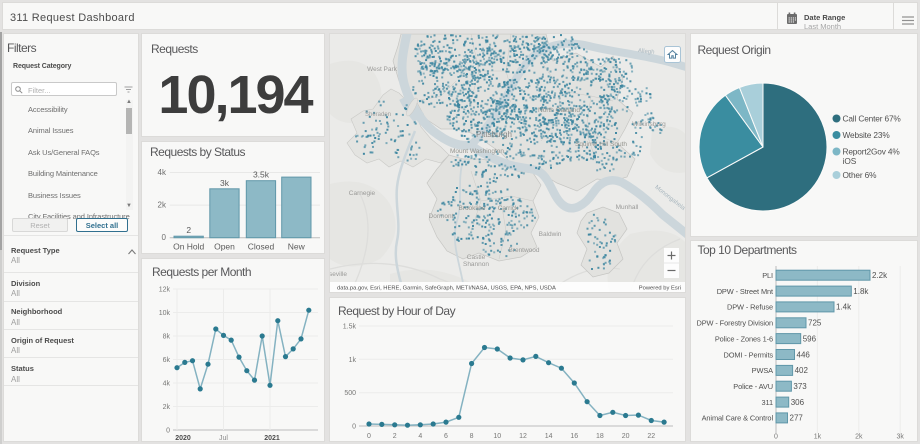  What do you see at coordinates (272, 438) in the screenshot?
I see `svg-text: 2021` at bounding box center [272, 438].